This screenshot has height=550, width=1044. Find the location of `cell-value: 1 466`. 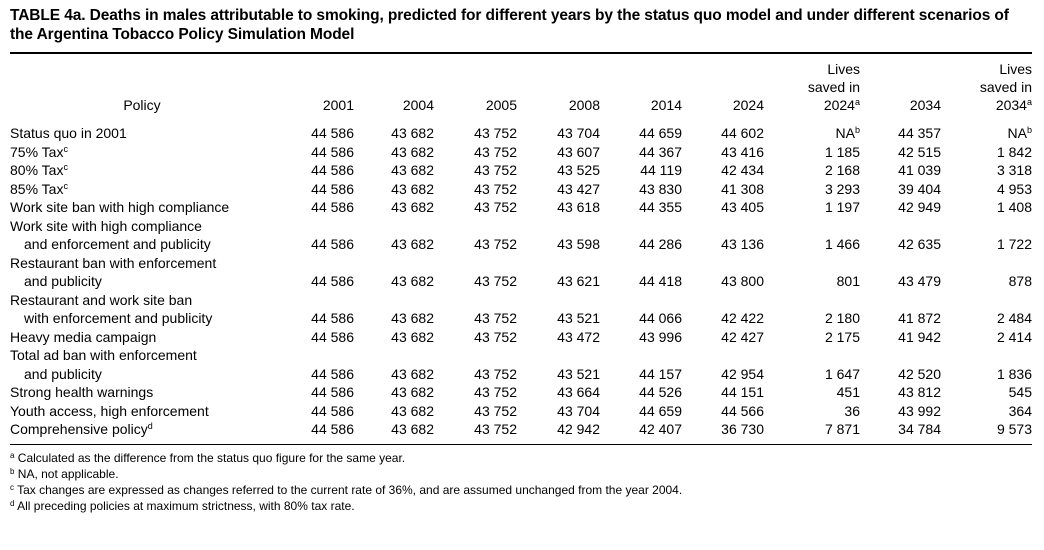

cell-value: 1 466 is located at coordinates (842, 244).